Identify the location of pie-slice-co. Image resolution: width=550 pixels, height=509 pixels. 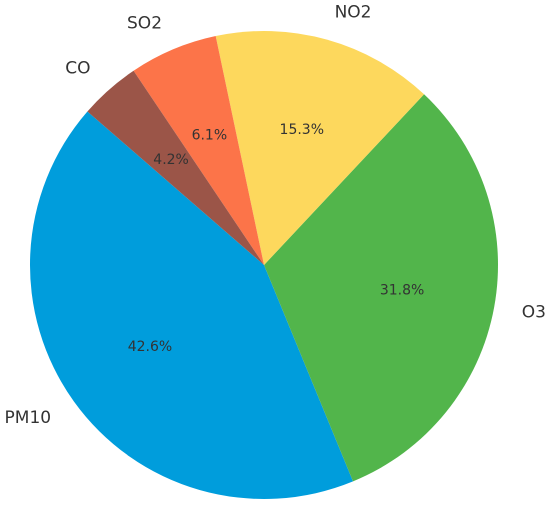
(176, 167).